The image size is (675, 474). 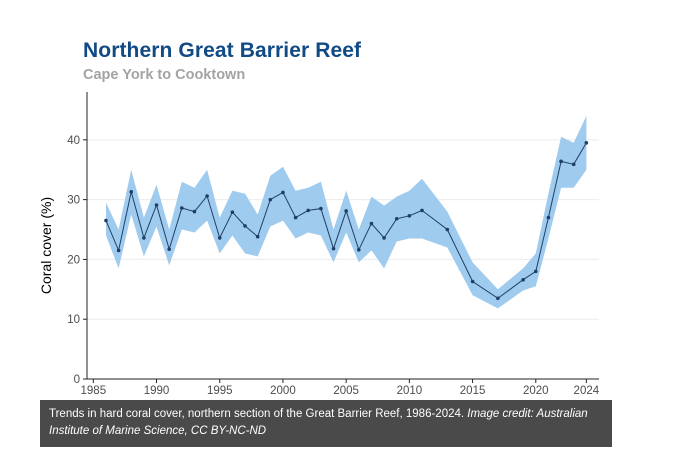 What do you see at coordinates (94, 391) in the screenshot?
I see `x-tick-label: 1985` at bounding box center [94, 391].